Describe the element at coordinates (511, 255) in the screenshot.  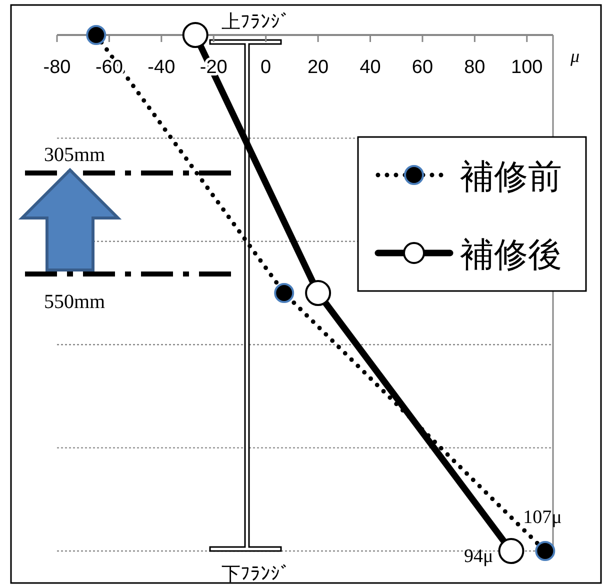
I see `legend-label: 補修後` at that location.